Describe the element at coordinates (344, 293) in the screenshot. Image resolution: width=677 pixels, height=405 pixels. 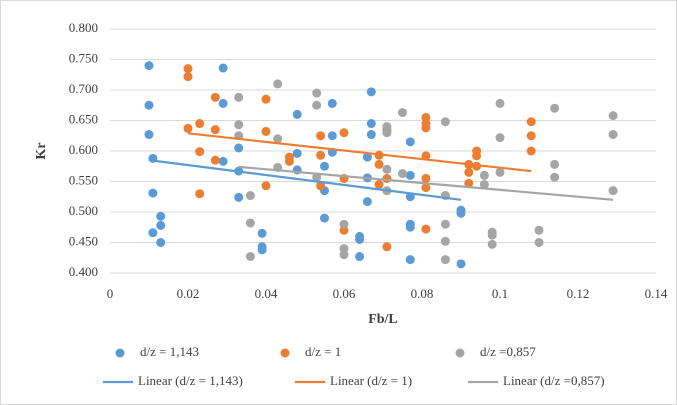
I see `x-tick-label: 0.06` at that location.